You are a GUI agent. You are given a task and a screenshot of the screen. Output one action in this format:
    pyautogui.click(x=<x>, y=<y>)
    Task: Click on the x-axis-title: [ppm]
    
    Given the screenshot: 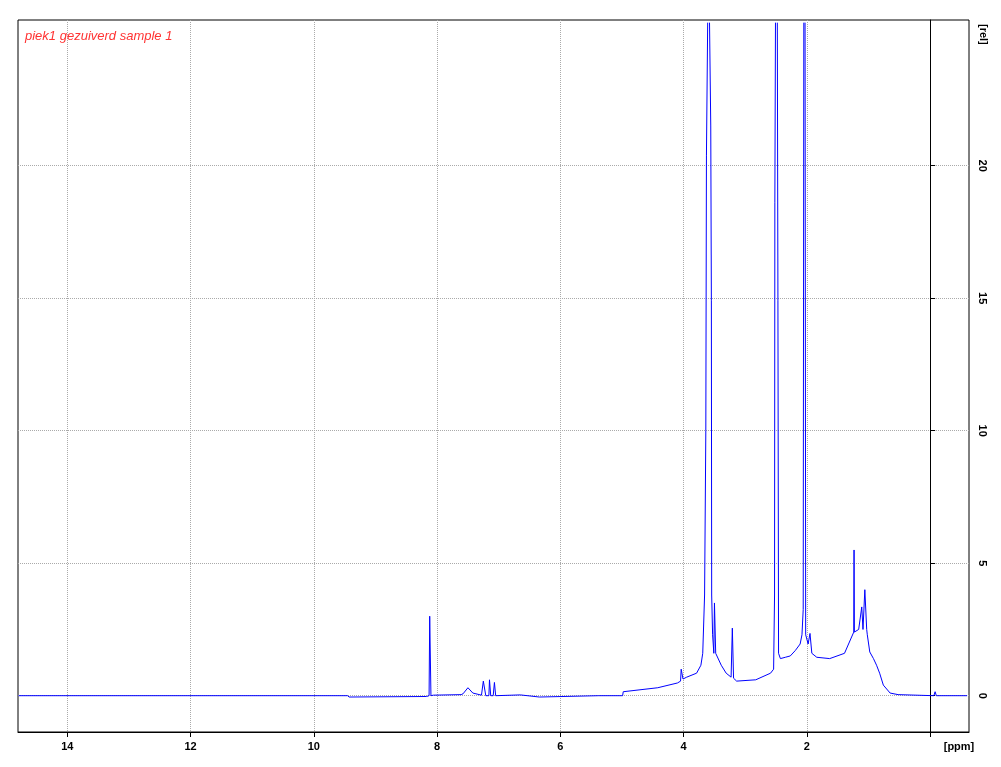 What is the action you would take?
    pyautogui.click(x=959, y=746)
    